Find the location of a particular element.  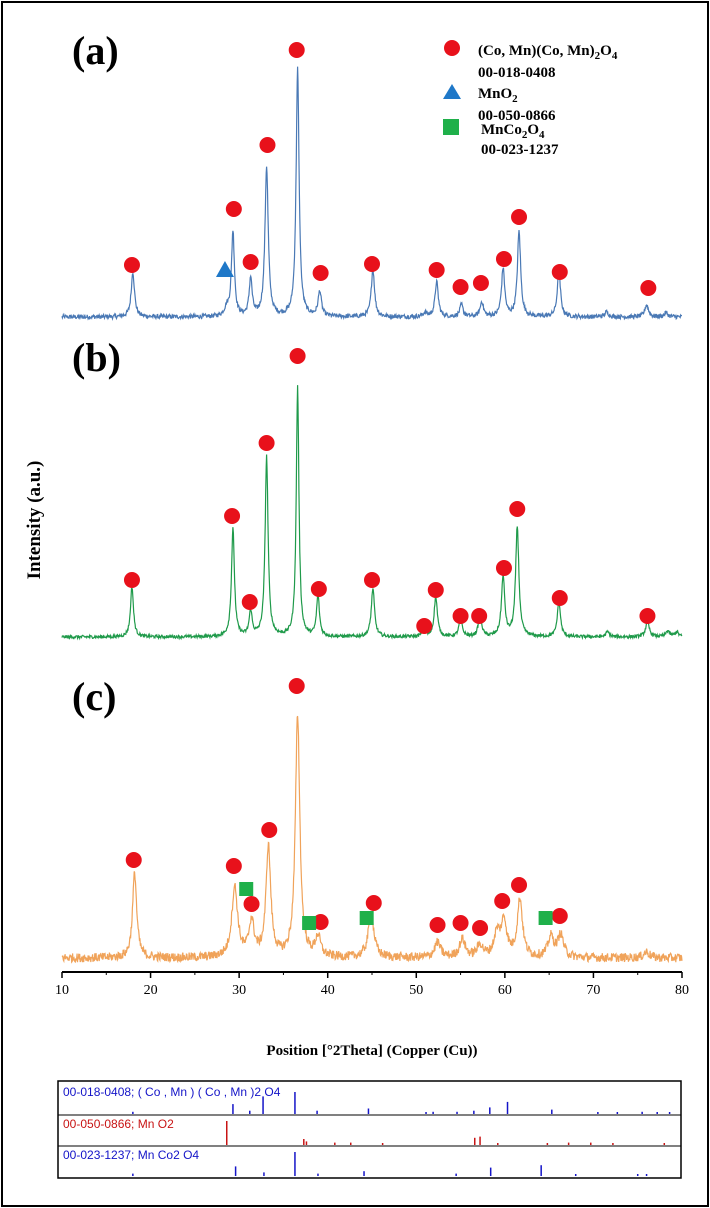

legend-label-mno2: MnO2 is located at coordinates (498, 95).